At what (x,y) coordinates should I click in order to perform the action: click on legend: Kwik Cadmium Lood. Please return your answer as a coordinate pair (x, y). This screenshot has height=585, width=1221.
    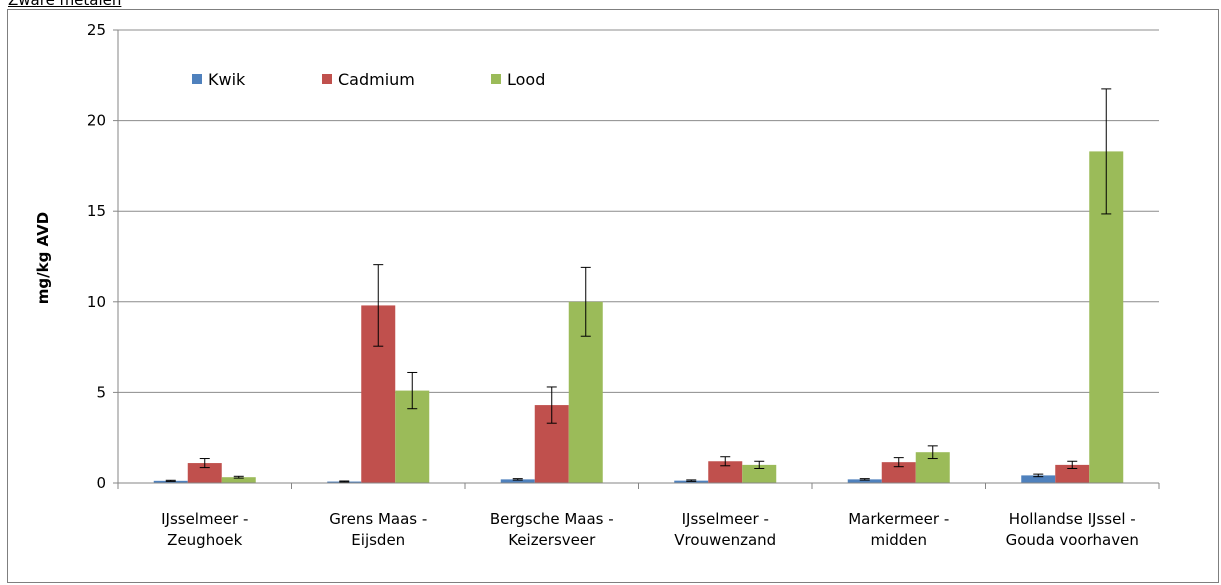
    Looking at the image, I should click on (368, 79).